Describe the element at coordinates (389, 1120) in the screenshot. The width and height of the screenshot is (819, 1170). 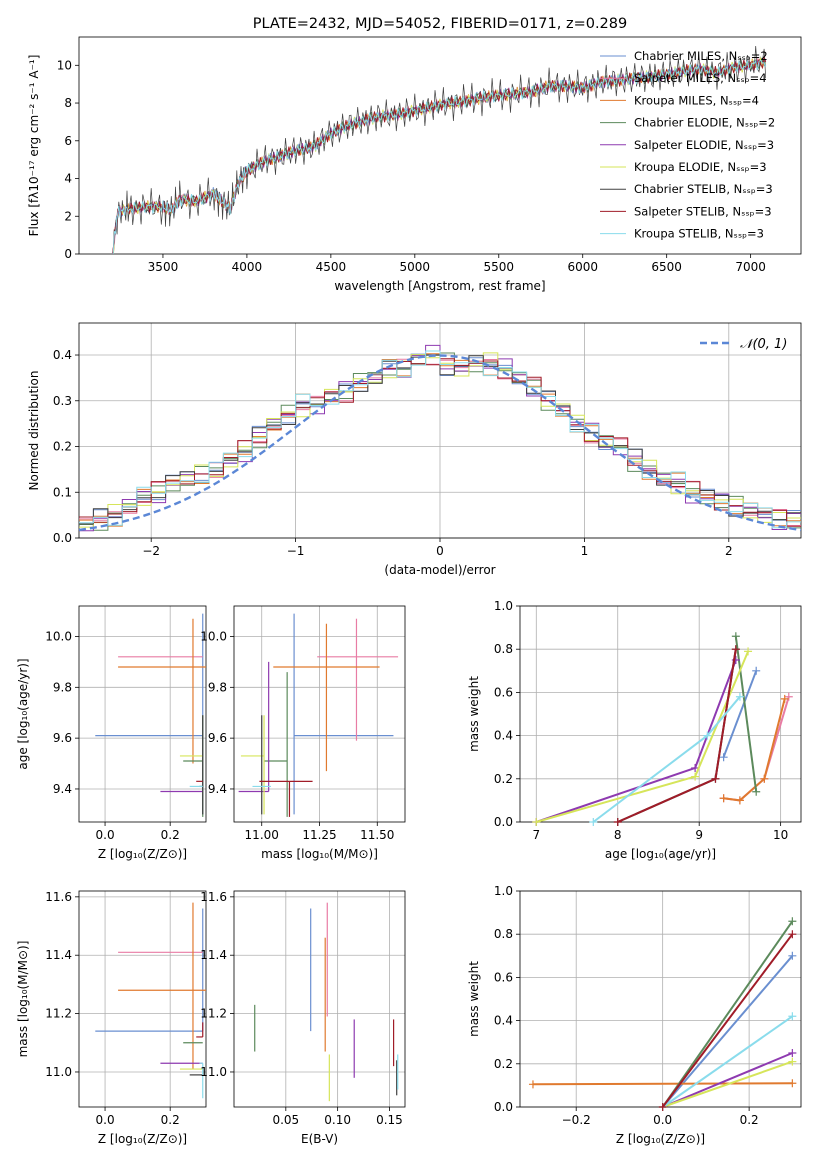
I see `x-tick-label: 0.15` at that location.